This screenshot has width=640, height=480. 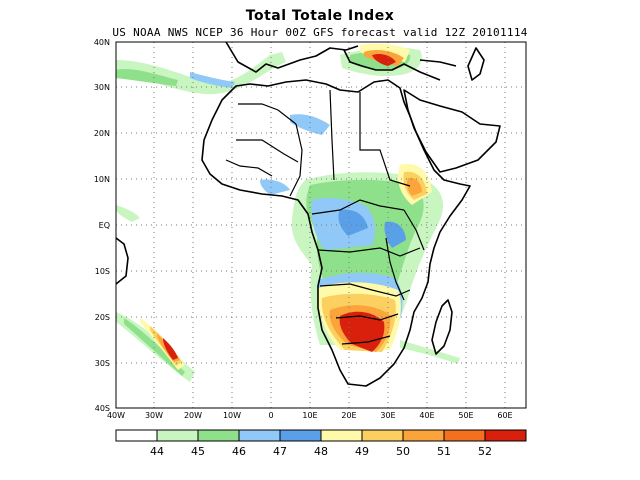 I want to click on lon-tick: 0, so click(x=270, y=415).